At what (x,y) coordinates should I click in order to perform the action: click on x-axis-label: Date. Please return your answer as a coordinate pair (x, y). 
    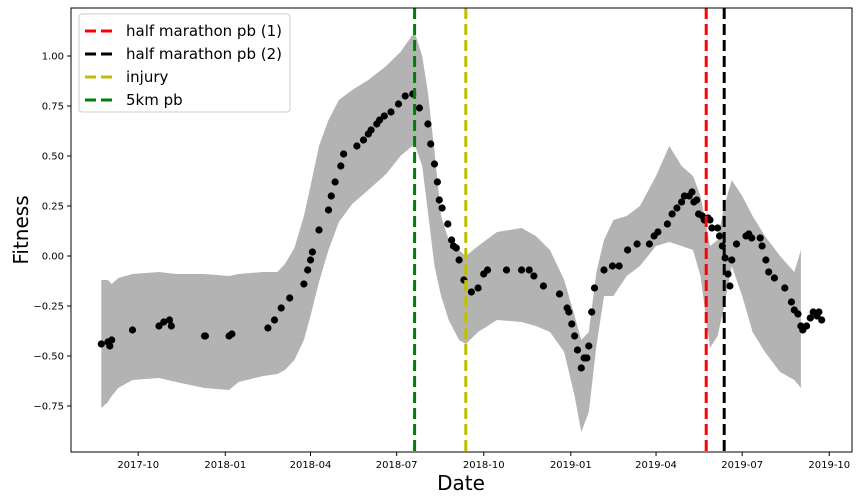
    Looking at the image, I should click on (461, 483).